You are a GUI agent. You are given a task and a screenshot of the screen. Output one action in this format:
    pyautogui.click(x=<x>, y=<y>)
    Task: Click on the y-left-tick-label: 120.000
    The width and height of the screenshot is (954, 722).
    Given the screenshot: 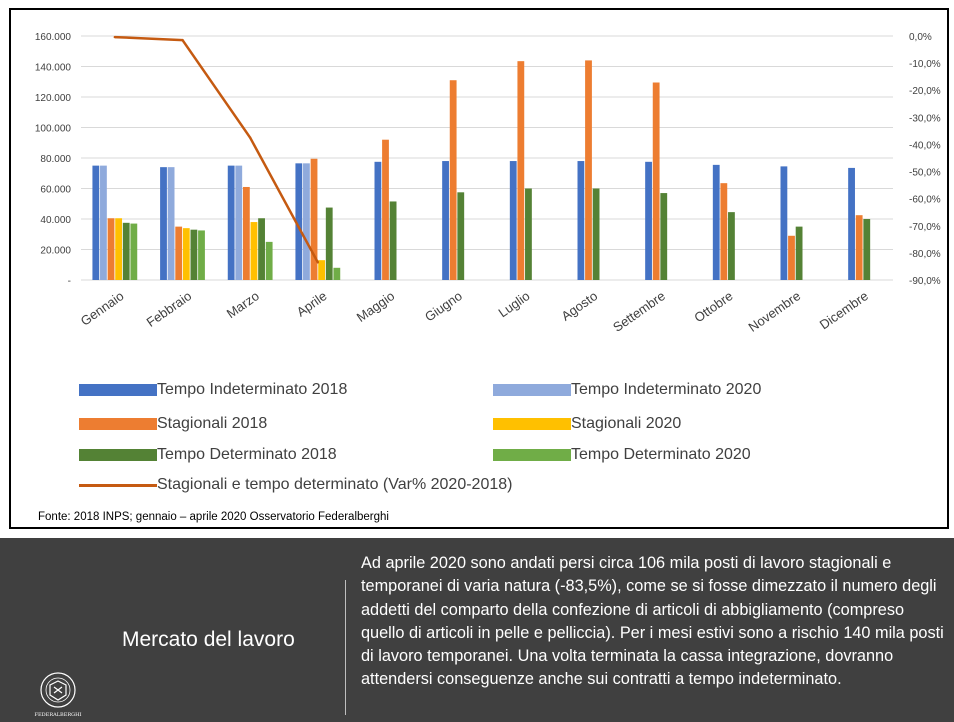 What is the action you would take?
    pyautogui.click(x=53, y=98)
    